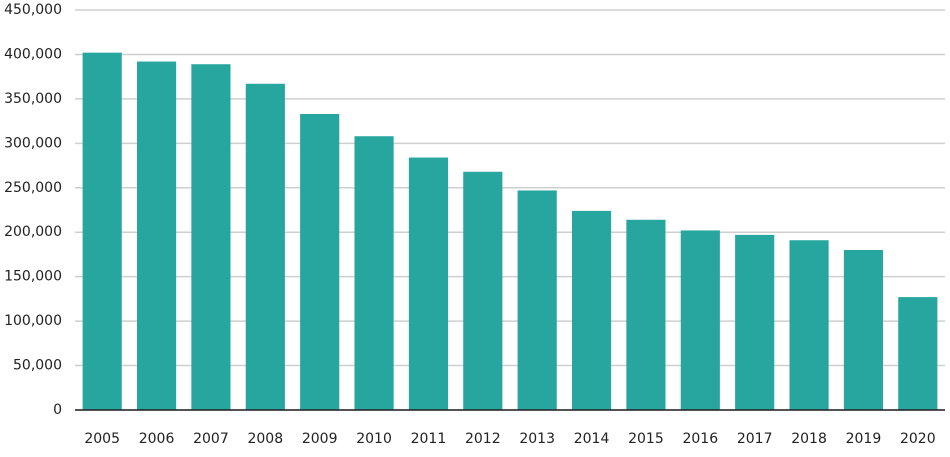 The image size is (950, 457). Describe the element at coordinates (157, 439) in the screenshot. I see `x-tick-label: 2006` at that location.